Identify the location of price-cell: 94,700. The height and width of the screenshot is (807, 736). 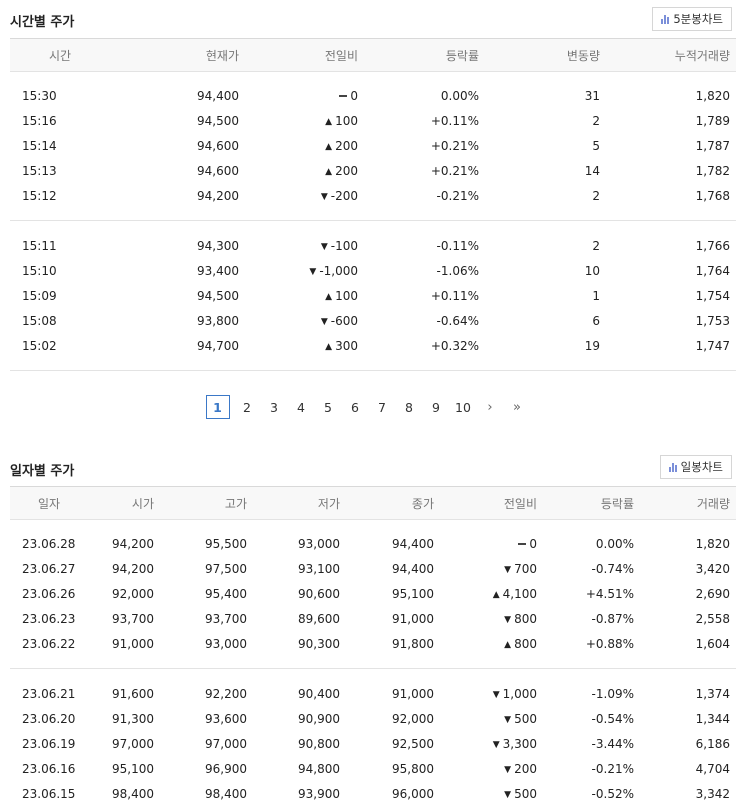
(218, 346).